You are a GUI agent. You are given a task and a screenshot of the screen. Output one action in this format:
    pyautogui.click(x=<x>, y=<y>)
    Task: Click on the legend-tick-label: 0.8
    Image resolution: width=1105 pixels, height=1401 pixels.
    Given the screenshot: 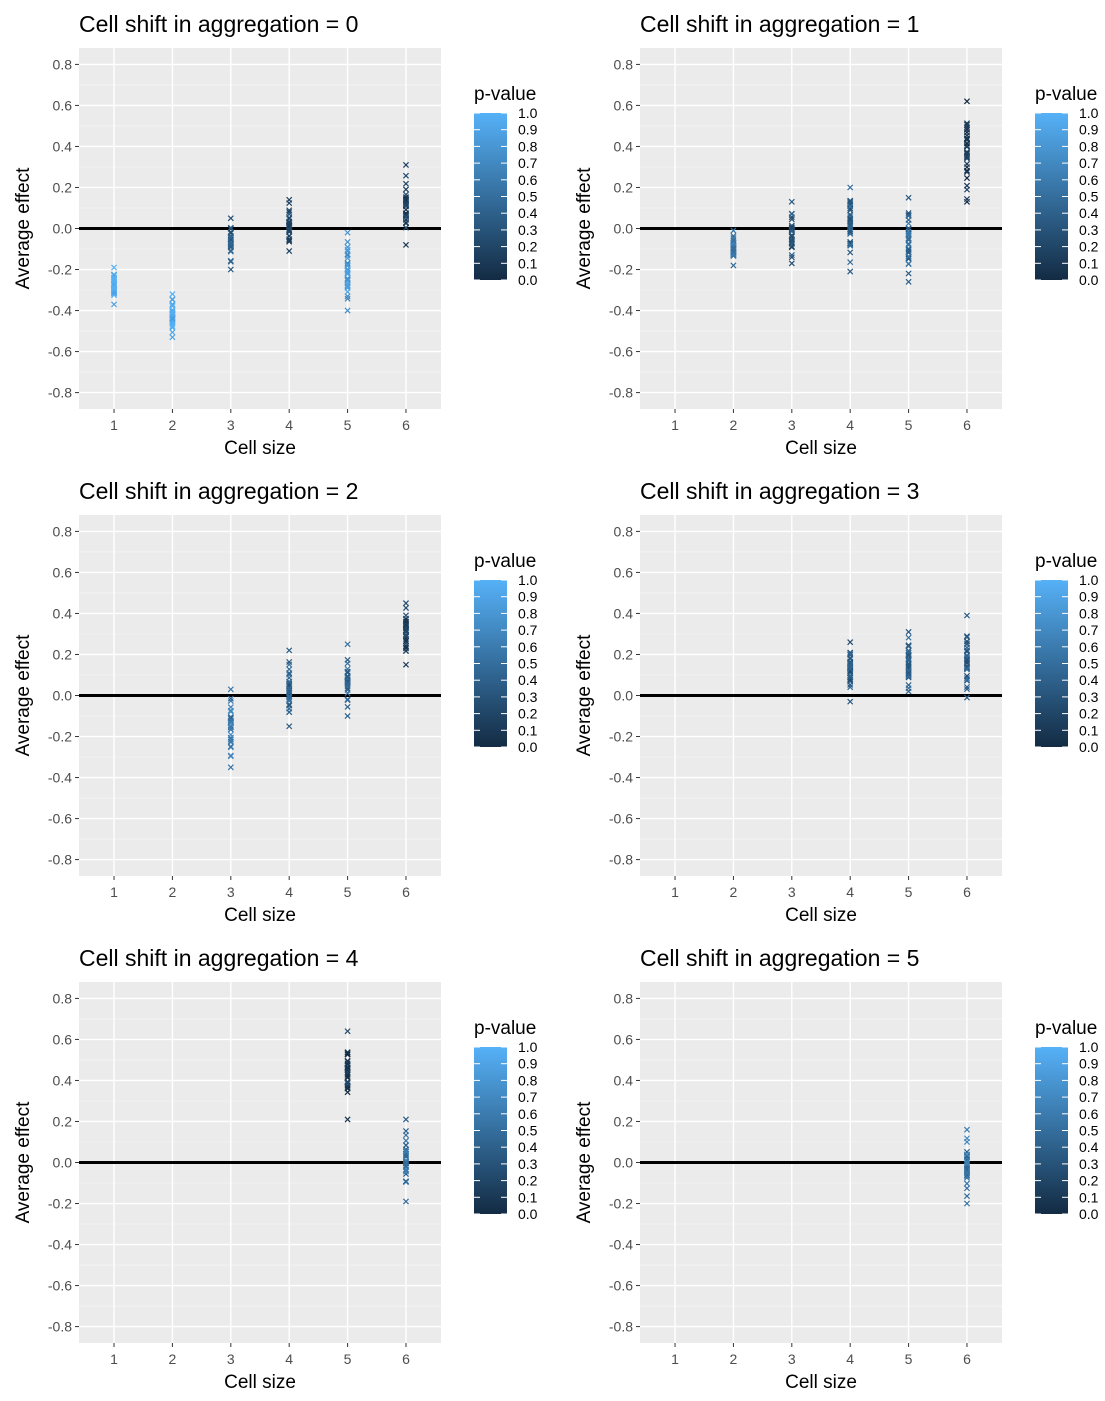 What is the action you would take?
    pyautogui.click(x=1089, y=613)
    